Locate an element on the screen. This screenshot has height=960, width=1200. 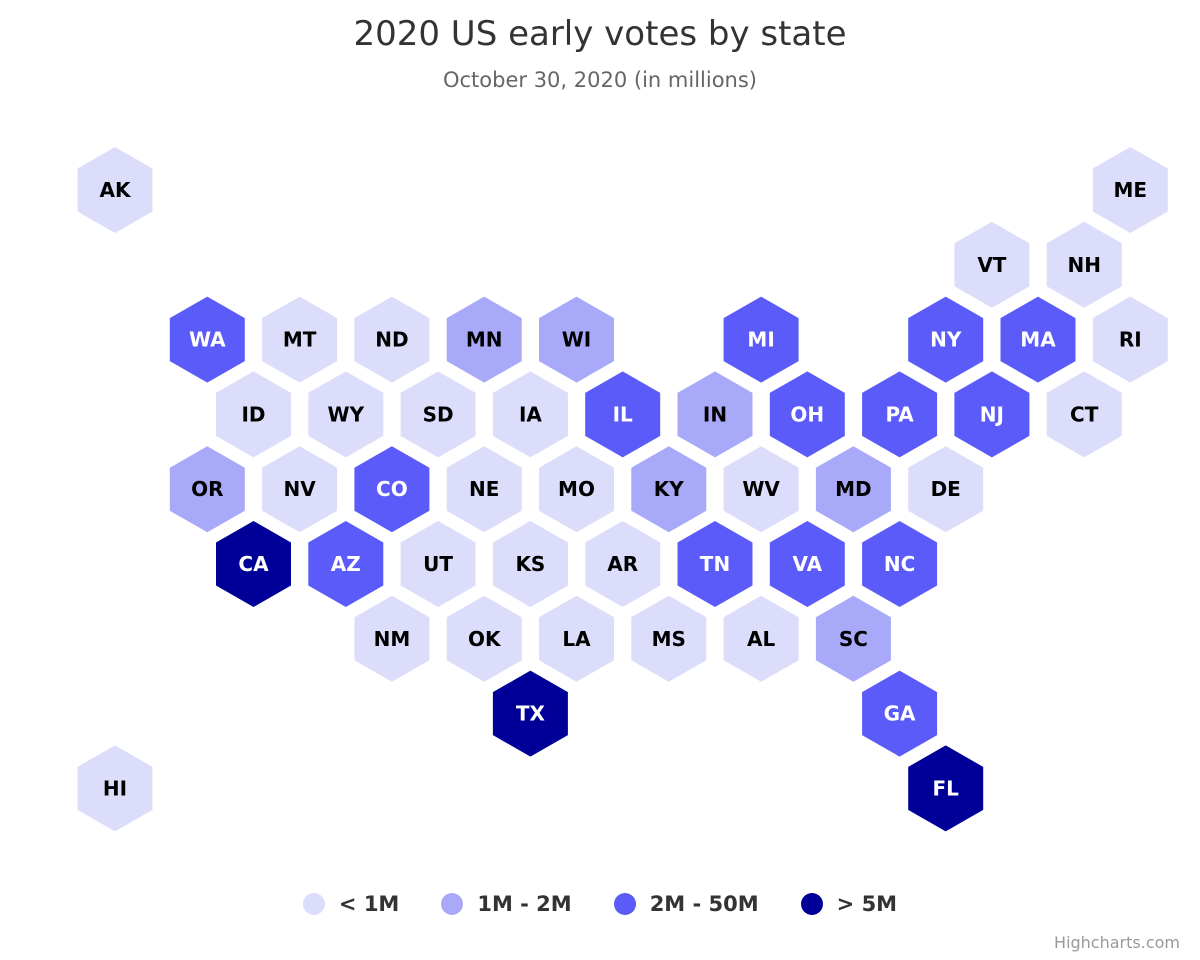
state-tile-in: IN is located at coordinates (715, 414).